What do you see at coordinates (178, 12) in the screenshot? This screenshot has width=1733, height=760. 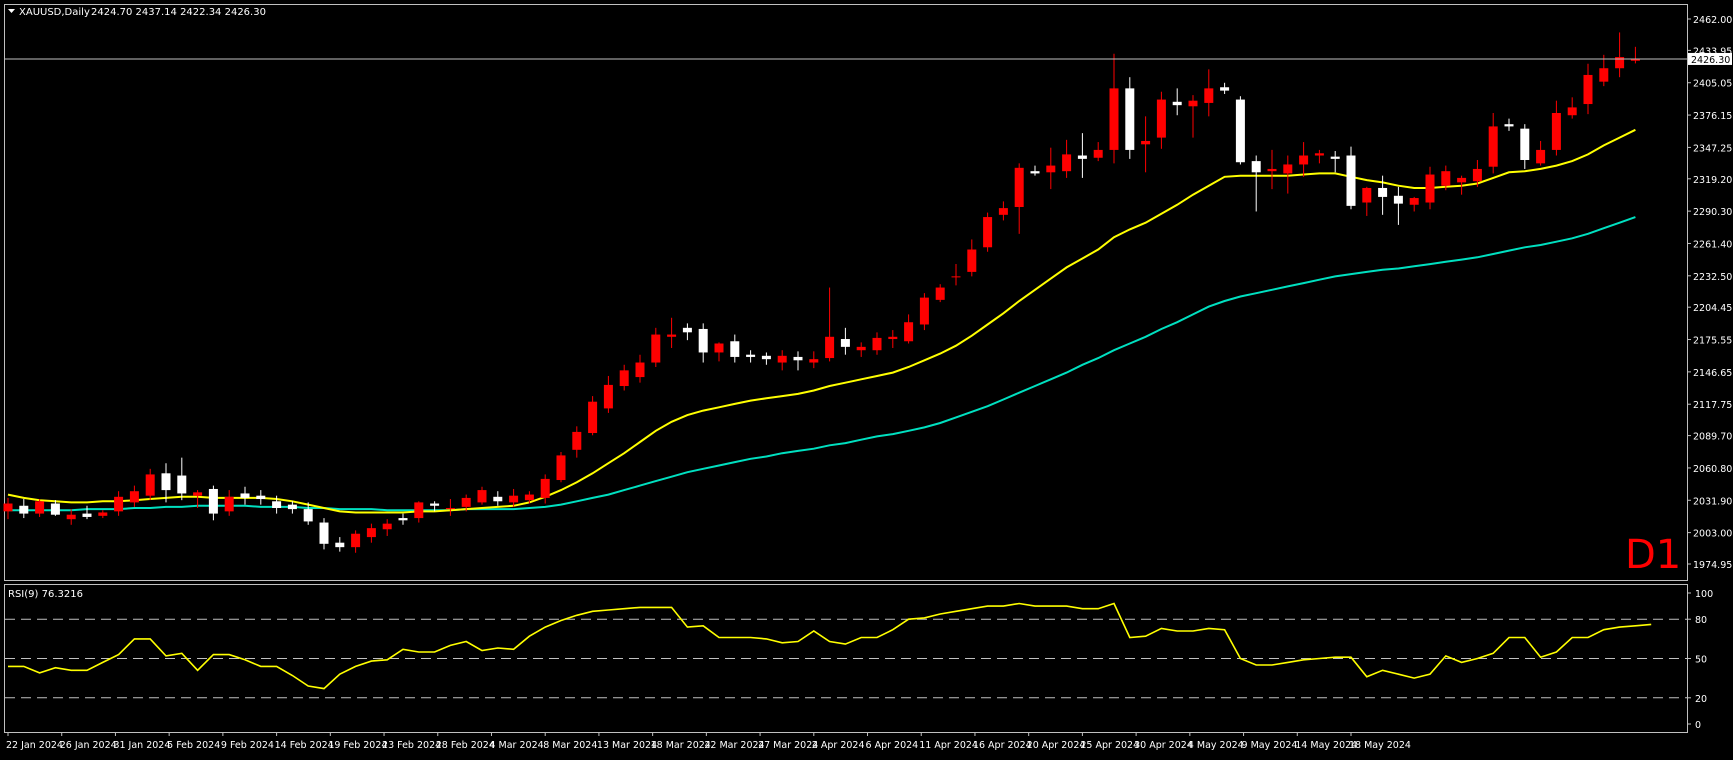 I see `ohlc-label: 2424.70 2437.14 2422.34 2426.30` at bounding box center [178, 12].